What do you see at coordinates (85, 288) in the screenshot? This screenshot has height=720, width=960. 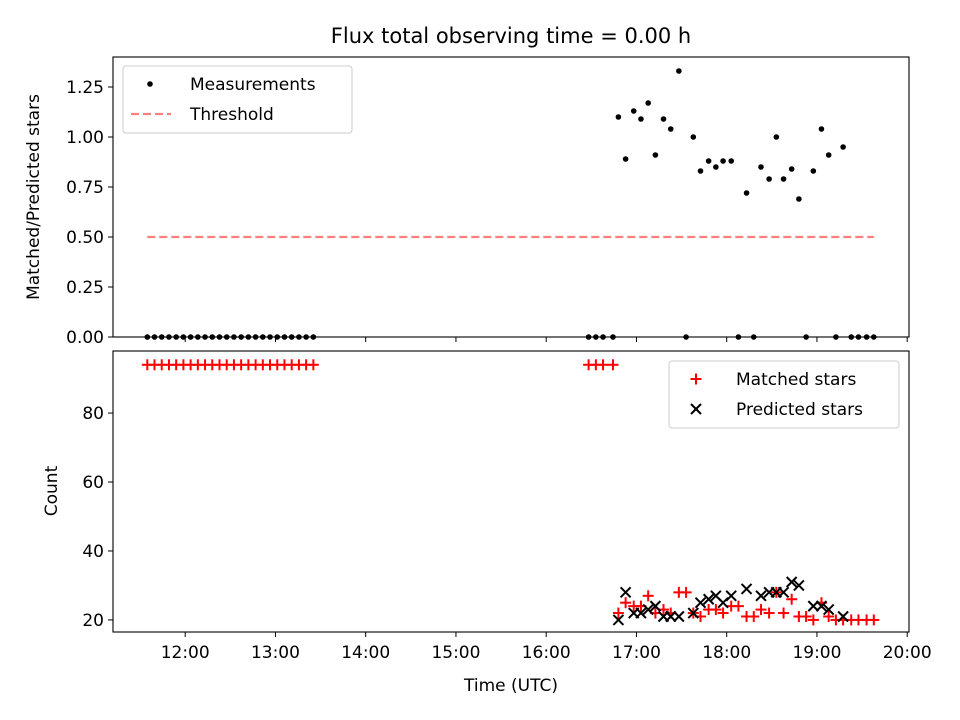 I see `top-y-tick-label: 0.25` at bounding box center [85, 288].